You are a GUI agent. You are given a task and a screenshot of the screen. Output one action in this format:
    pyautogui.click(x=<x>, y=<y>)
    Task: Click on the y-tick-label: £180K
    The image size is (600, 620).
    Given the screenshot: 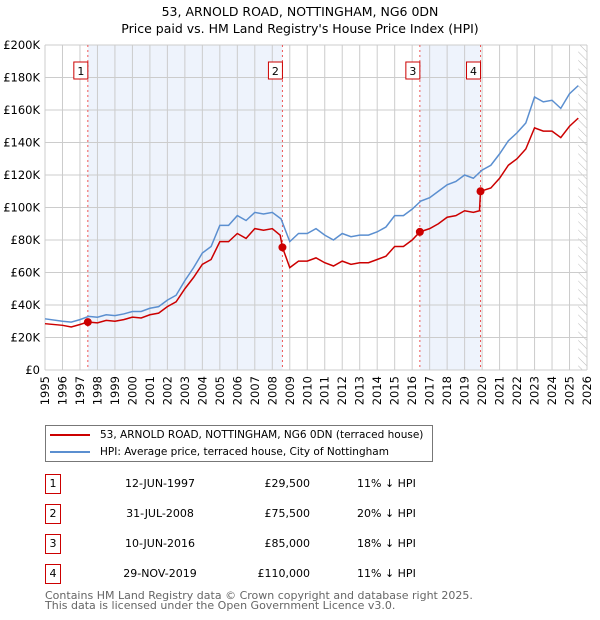 What is the action you would take?
    pyautogui.click(x=21, y=78)
    